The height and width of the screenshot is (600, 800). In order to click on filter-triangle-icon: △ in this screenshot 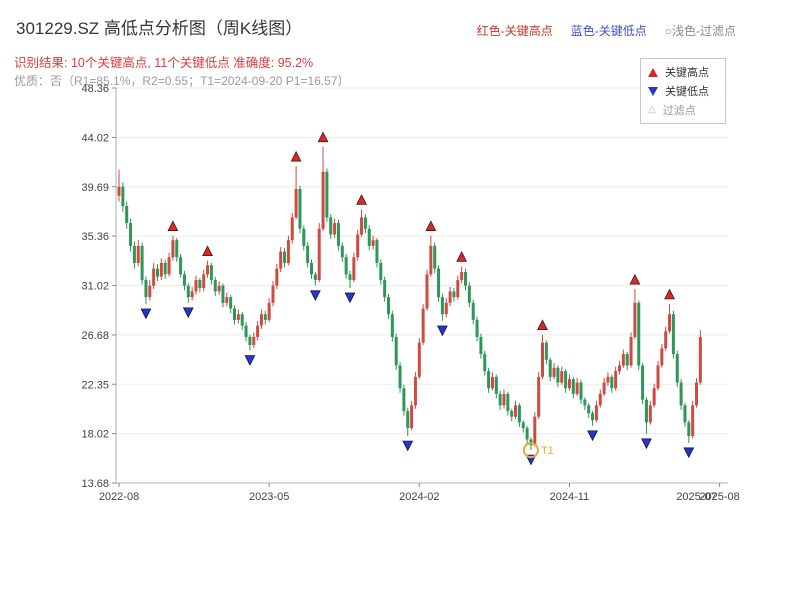, I will do `click(652, 109)`.